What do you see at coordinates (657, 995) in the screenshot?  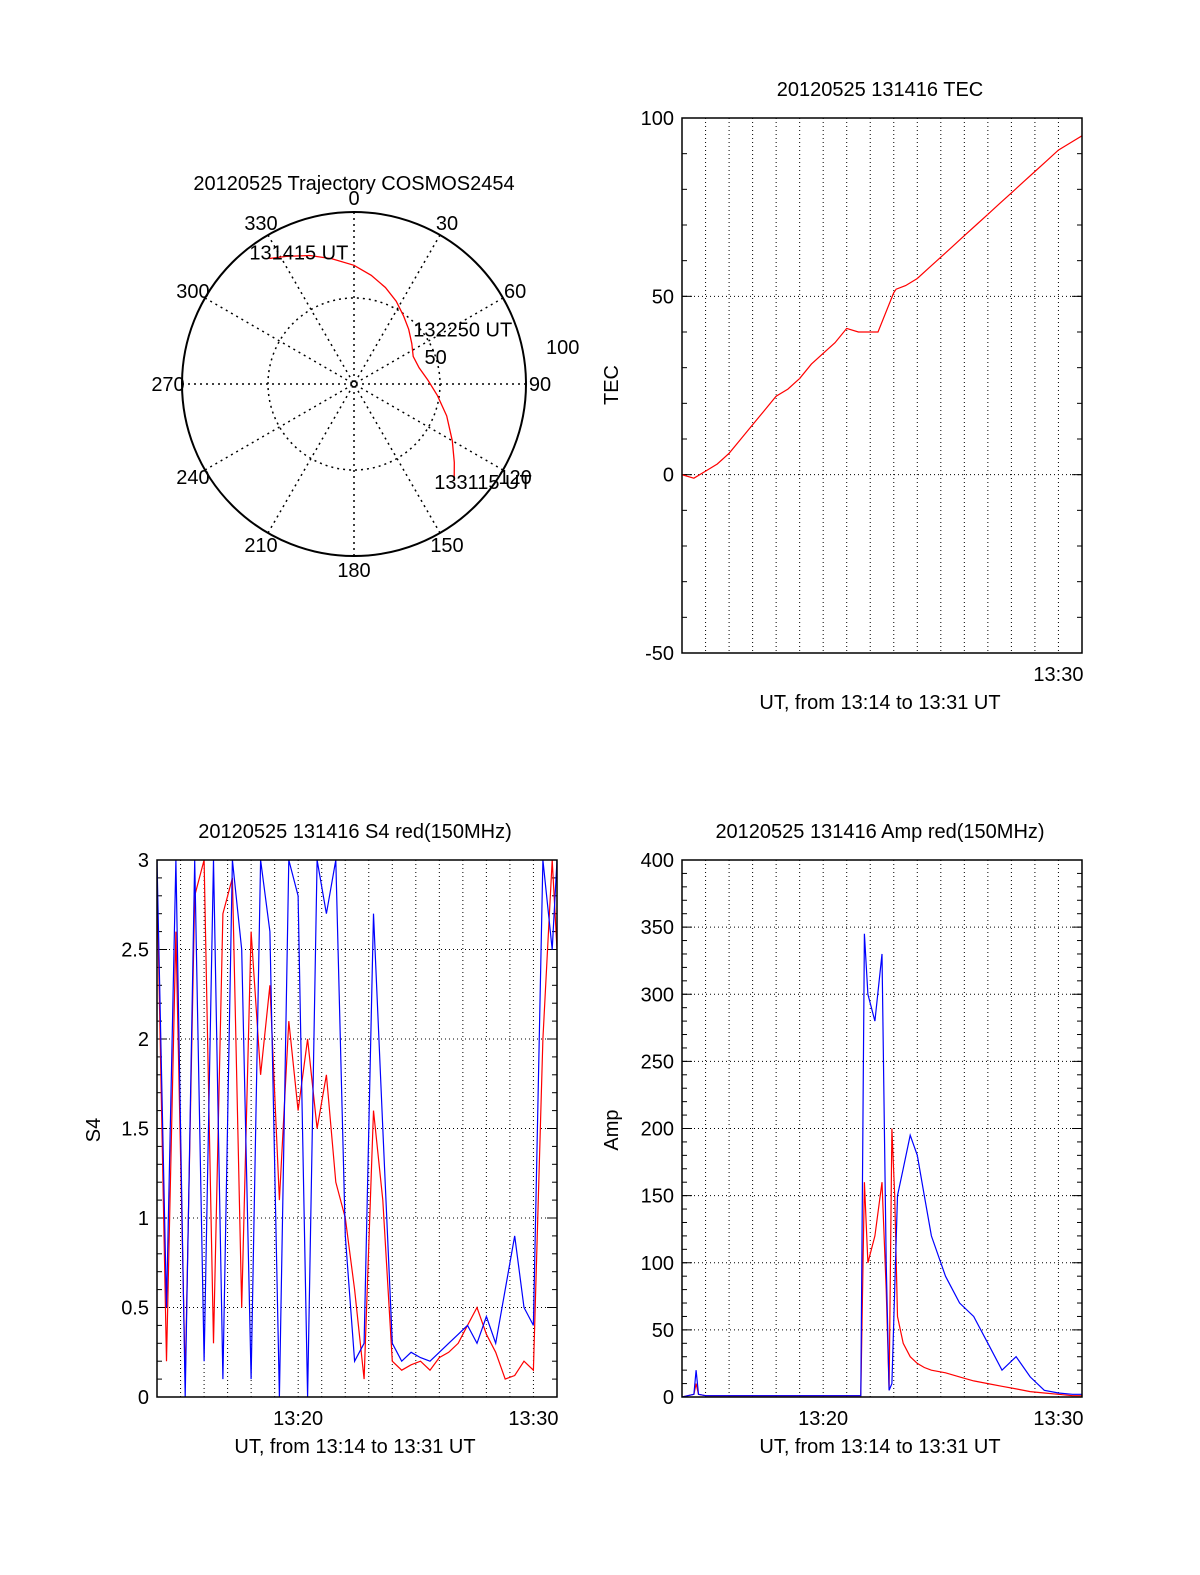 I see `y-tick-label: 300` at bounding box center [657, 995].